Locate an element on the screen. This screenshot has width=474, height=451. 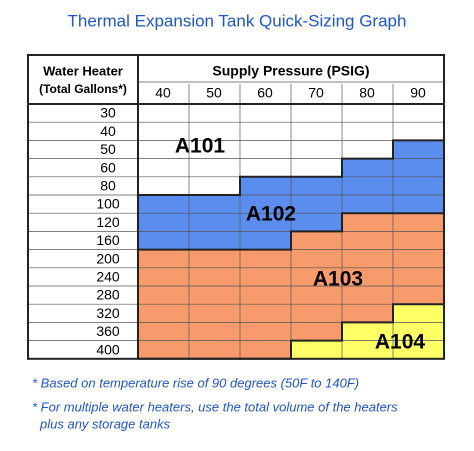
gallon-label: 40 is located at coordinates (108, 131).